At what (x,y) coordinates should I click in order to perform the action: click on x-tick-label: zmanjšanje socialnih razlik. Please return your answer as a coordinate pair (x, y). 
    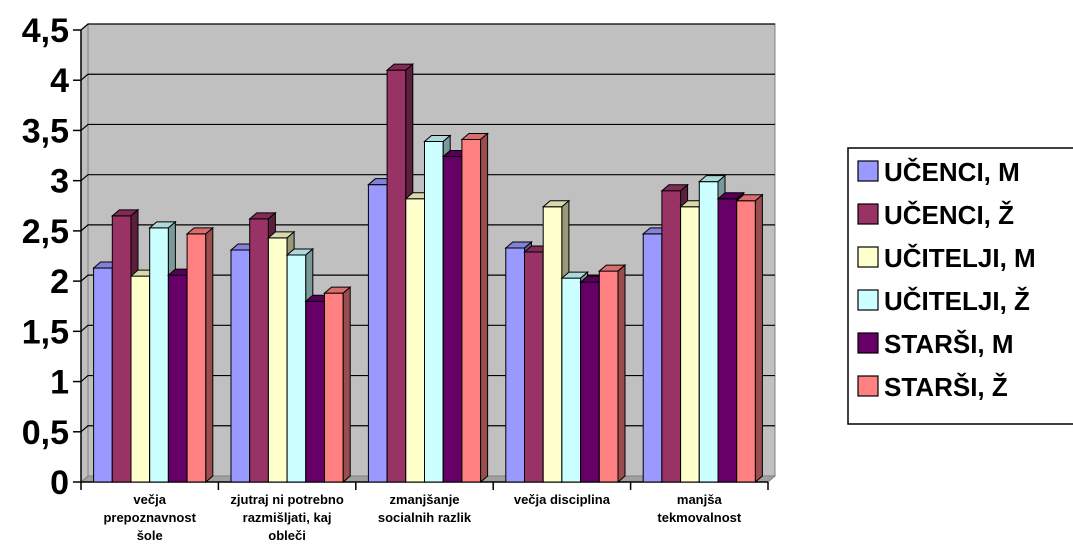
    Looking at the image, I should click on (425, 508).